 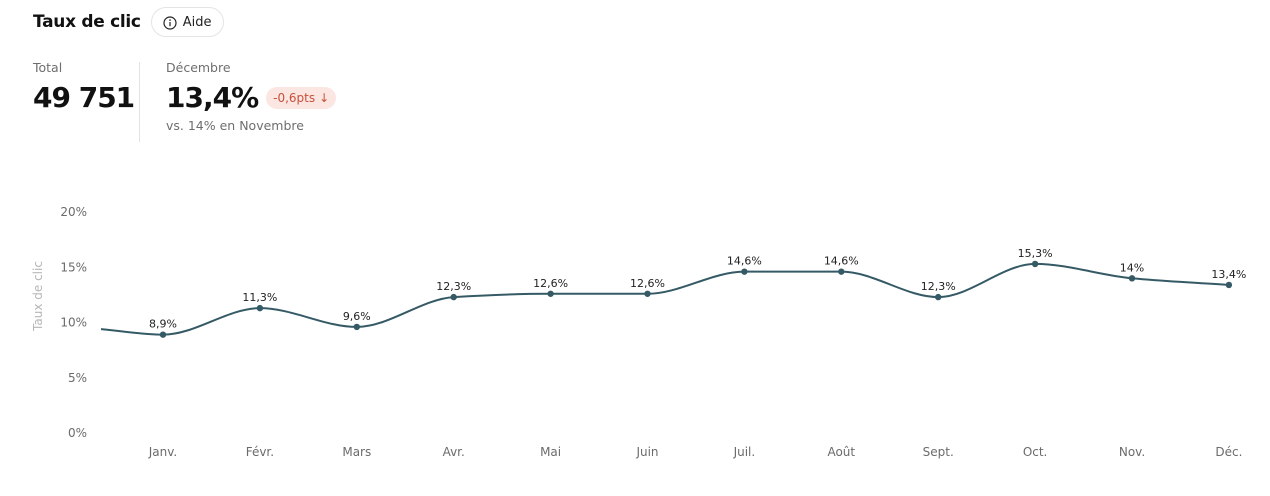 What do you see at coordinates (84, 97) in the screenshot?
I see `kpi-total-value: 49 751` at bounding box center [84, 97].